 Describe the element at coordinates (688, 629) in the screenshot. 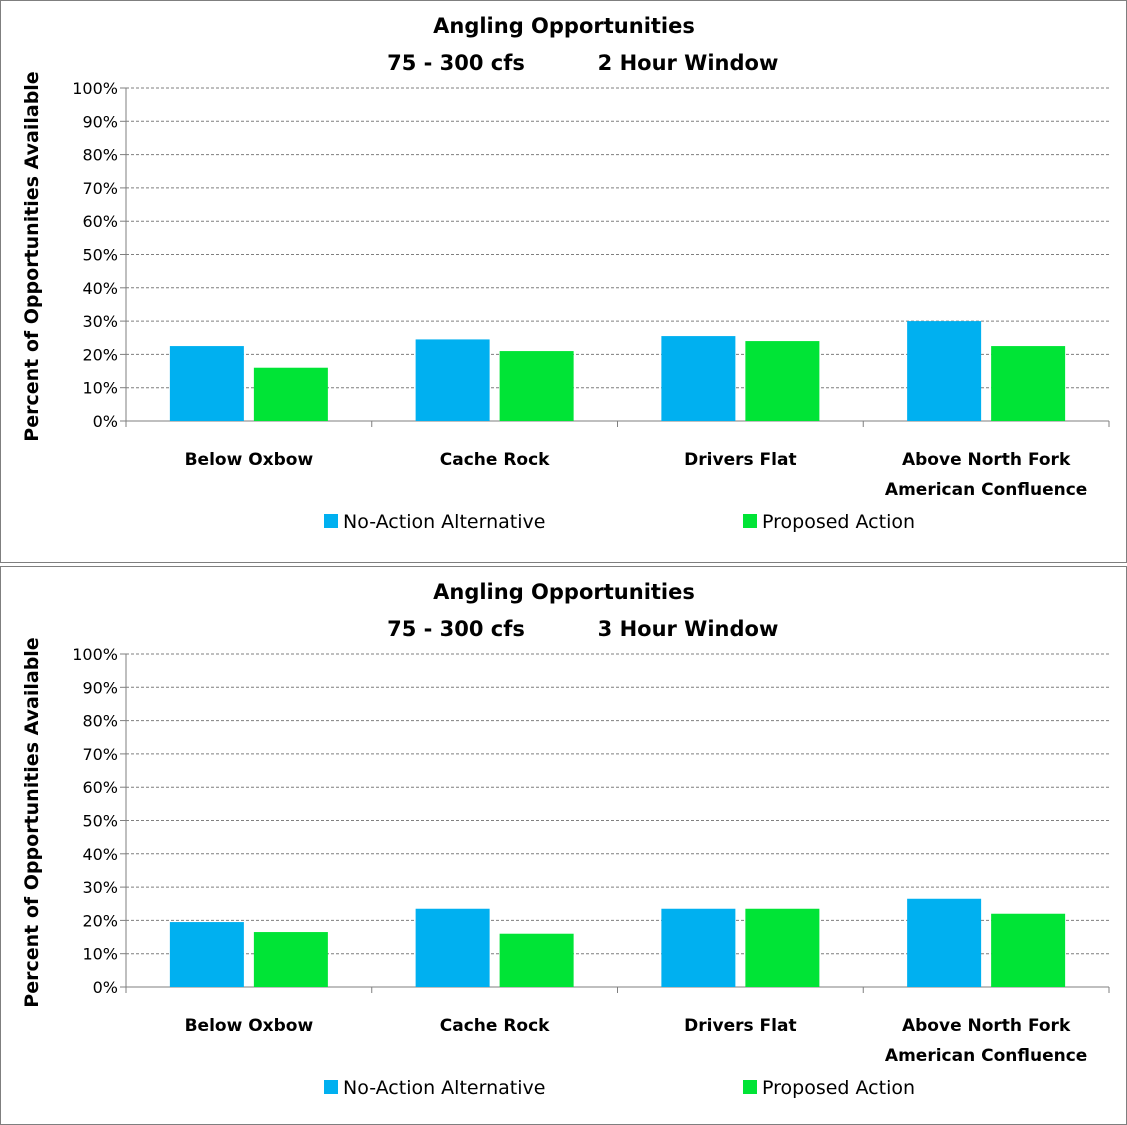

I see `chart-subtitle-window: 3 Hour Window` at that location.